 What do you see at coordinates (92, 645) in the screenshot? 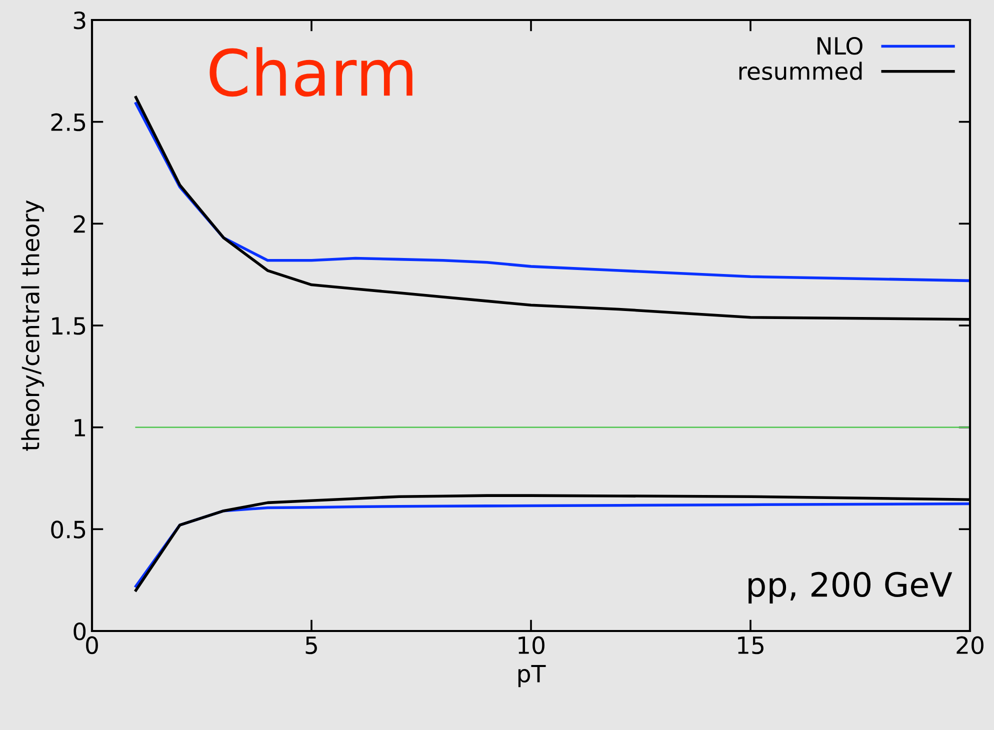
I see `x-tick-label: 0` at bounding box center [92, 645].